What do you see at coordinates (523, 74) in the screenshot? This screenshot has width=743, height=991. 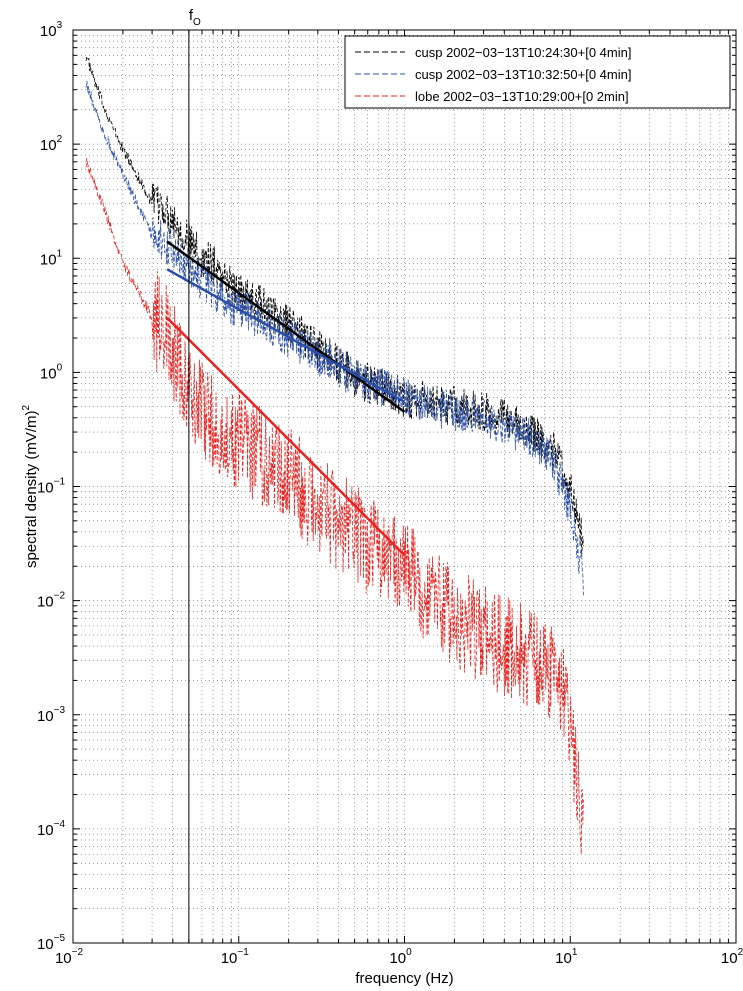 I see `legend-entry: cusp 2002−03−13T10:32:50+[0 4min]` at bounding box center [523, 74].